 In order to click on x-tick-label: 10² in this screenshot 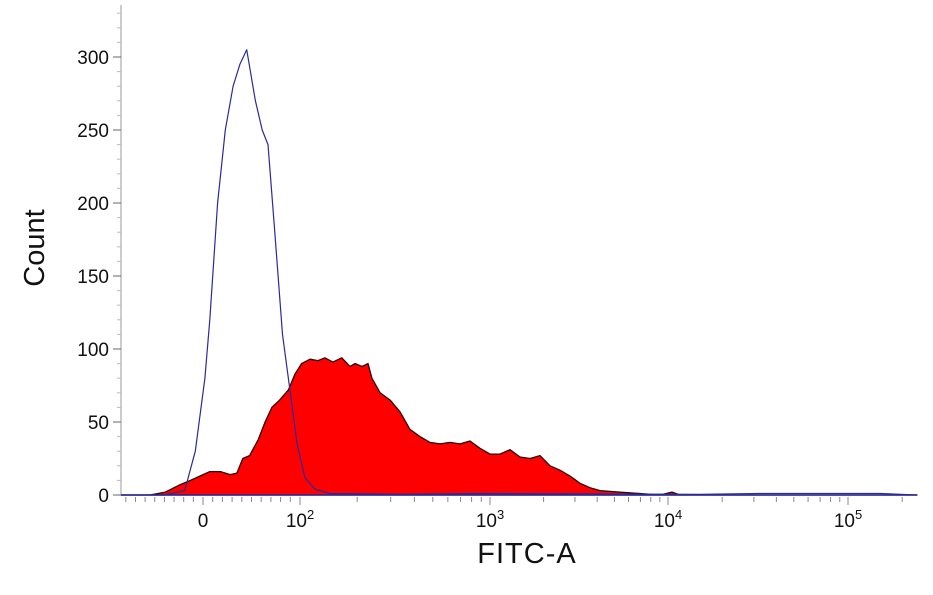, I will do `click(300, 519)`.